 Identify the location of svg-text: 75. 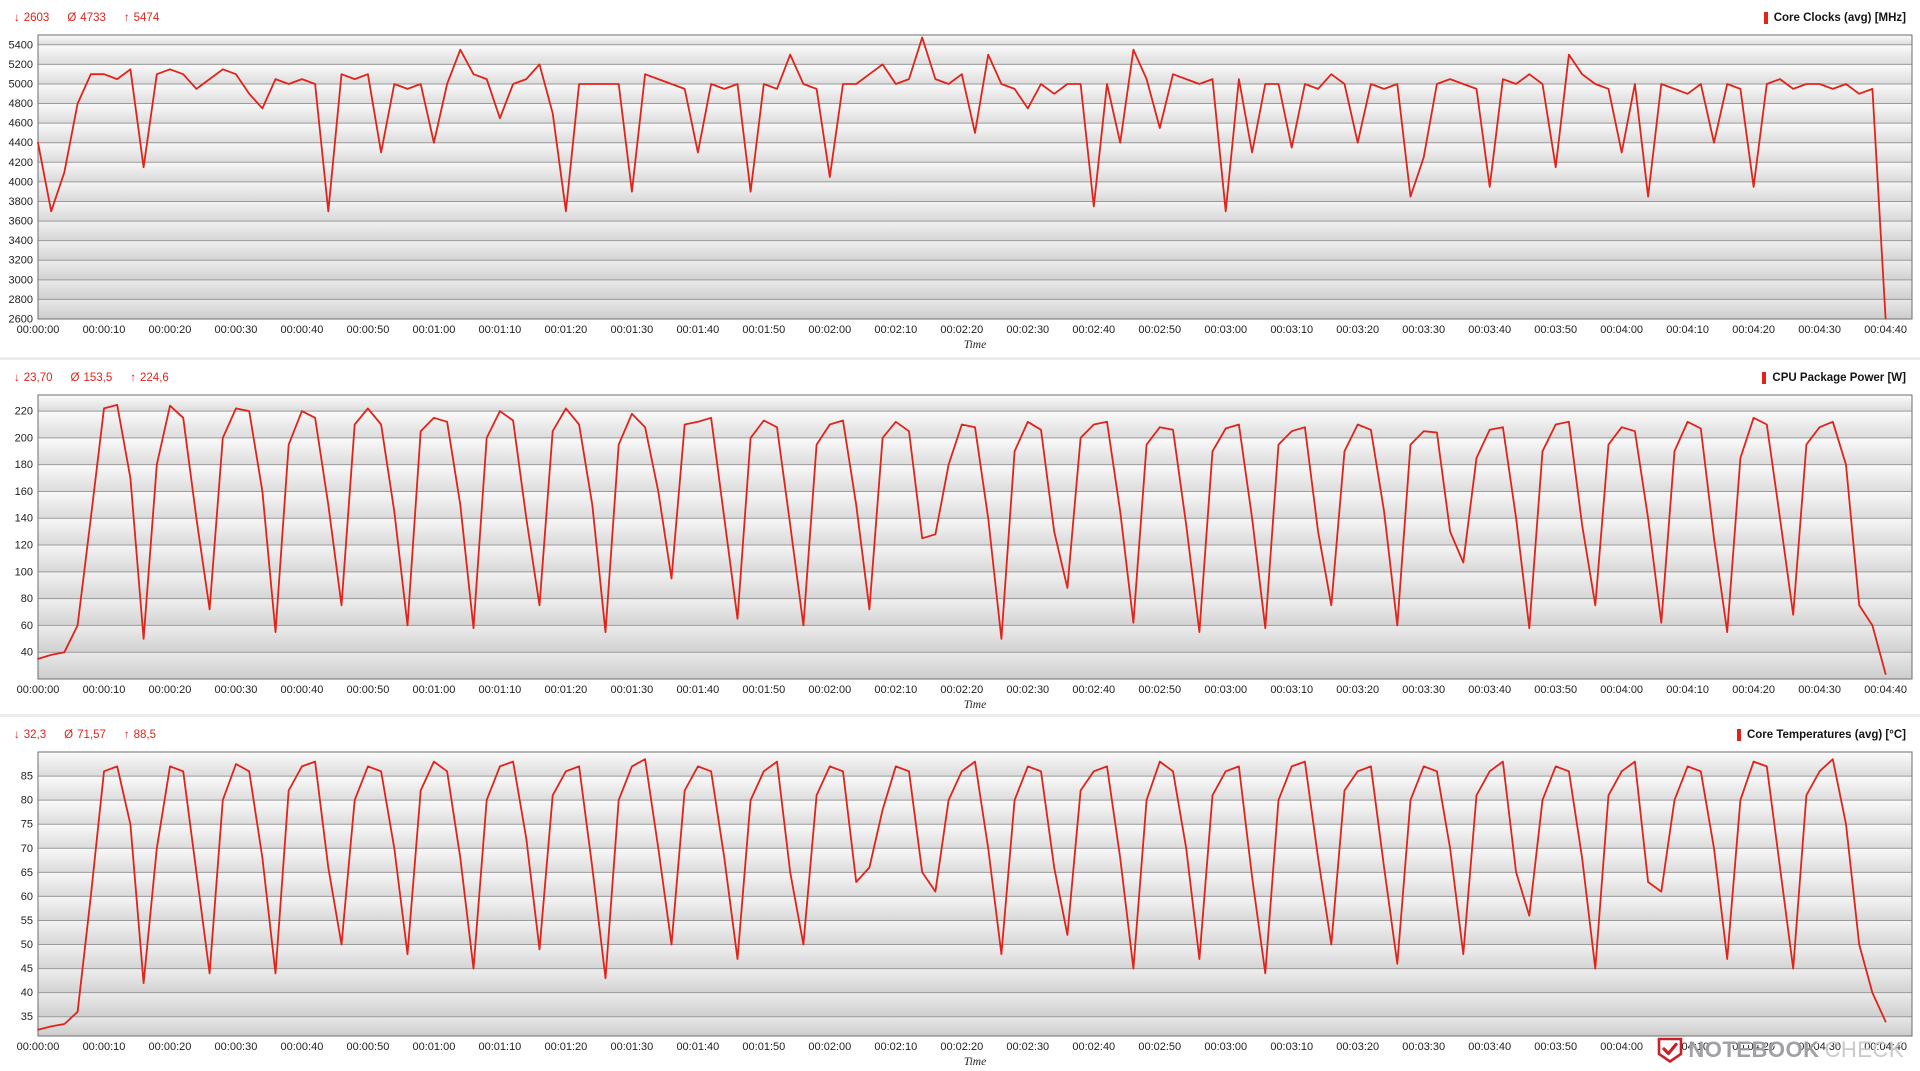
(27, 825).